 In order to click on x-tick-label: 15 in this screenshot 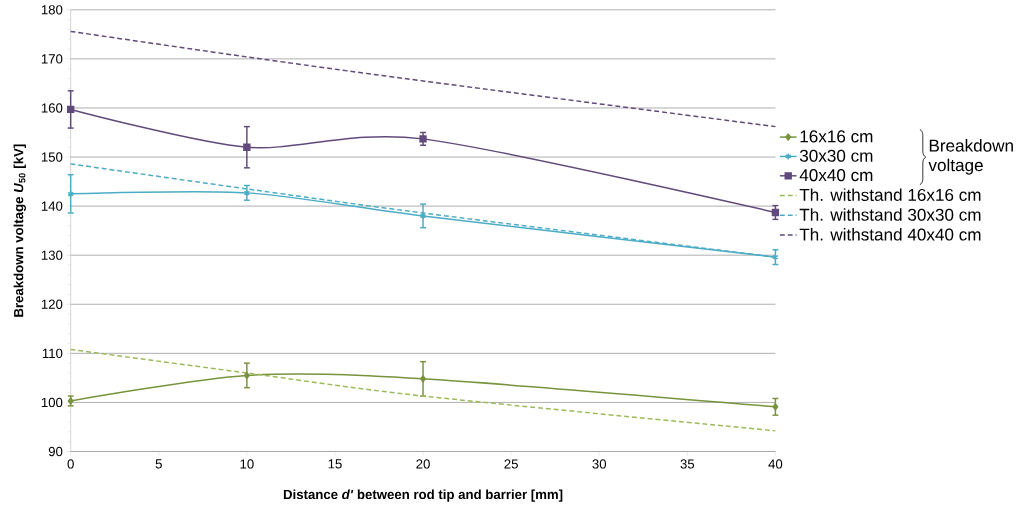, I will do `click(335, 464)`.